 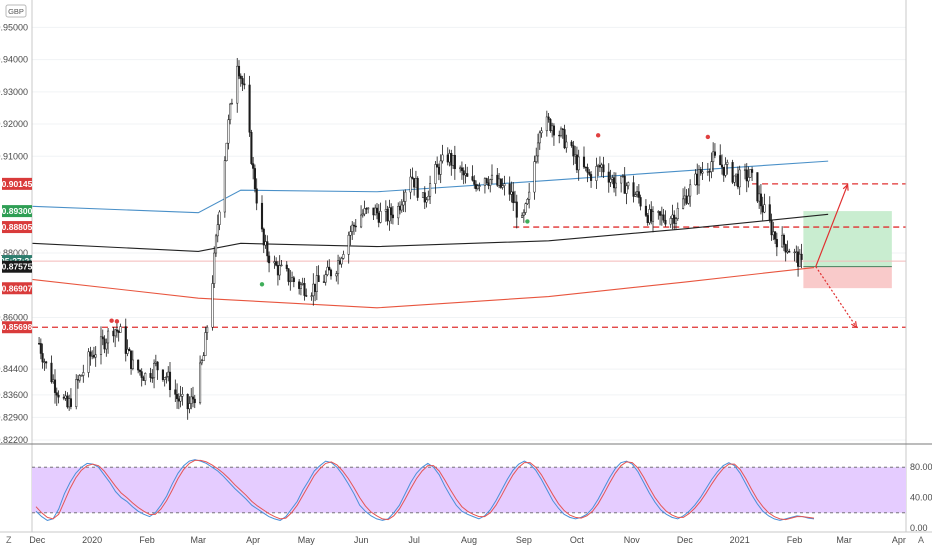 I want to click on price-tick-label: 0.93000, so click(x=14, y=92).